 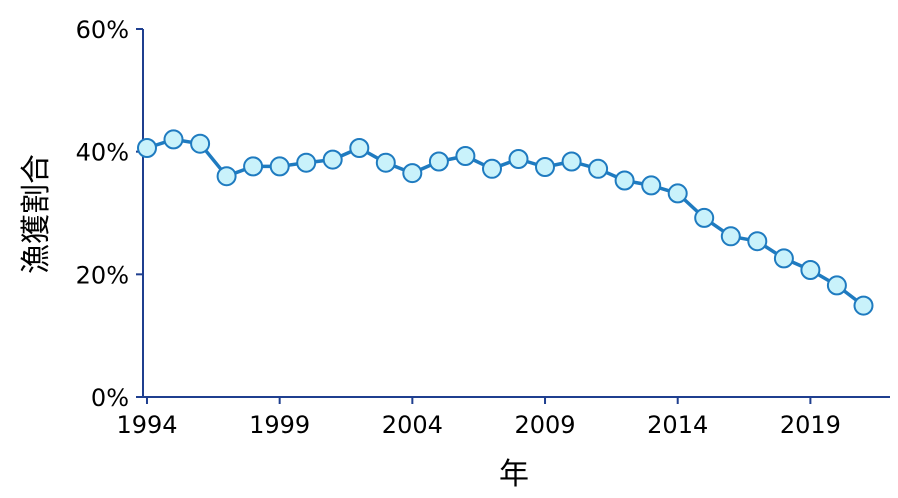 I want to click on x-axis-title: 年, so click(x=514, y=474).